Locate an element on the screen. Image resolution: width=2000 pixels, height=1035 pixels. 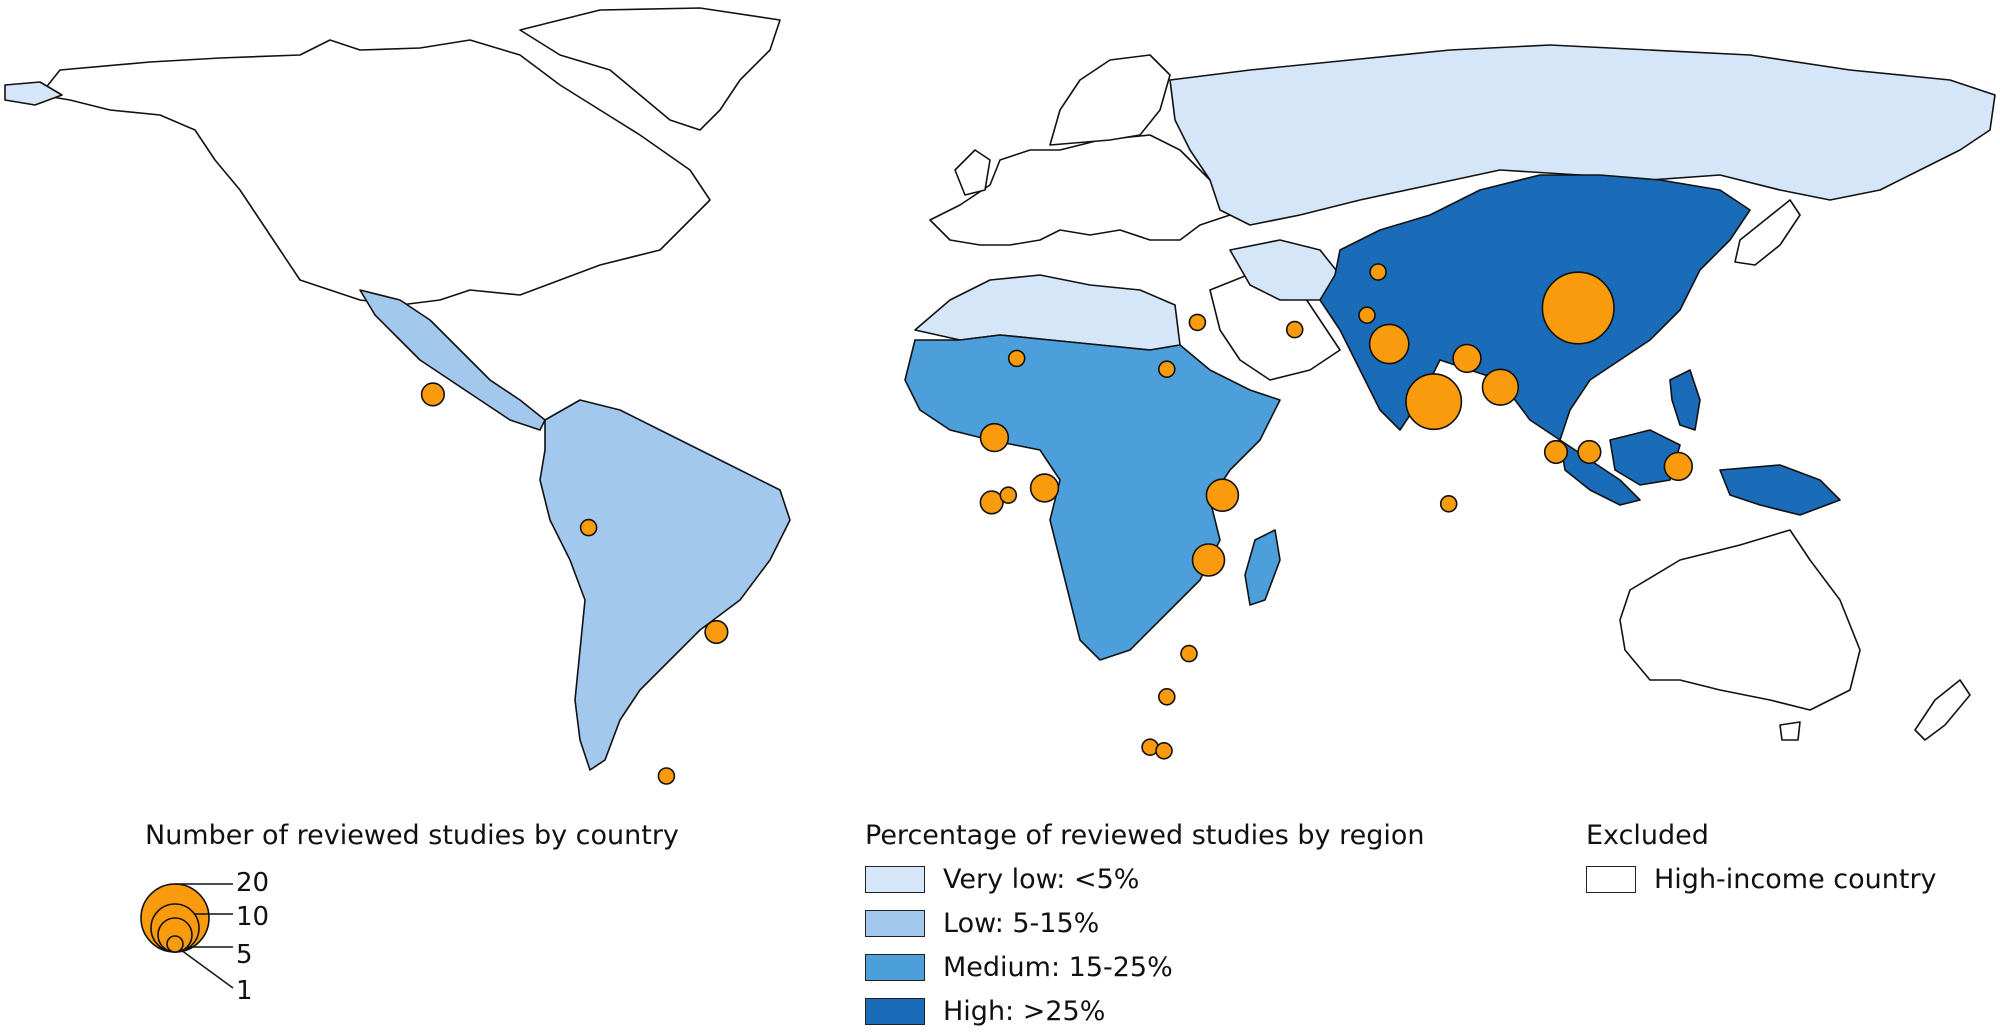
land-south-america is located at coordinates (665, 585).